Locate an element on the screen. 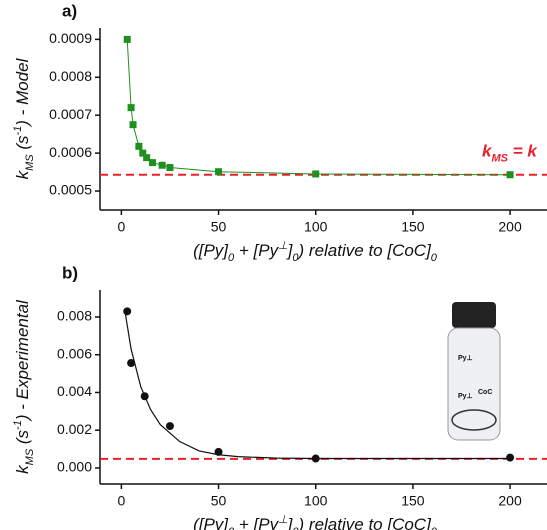 This screenshot has width=547, height=530. y-tick-label: 0.0009 is located at coordinates (70, 38).